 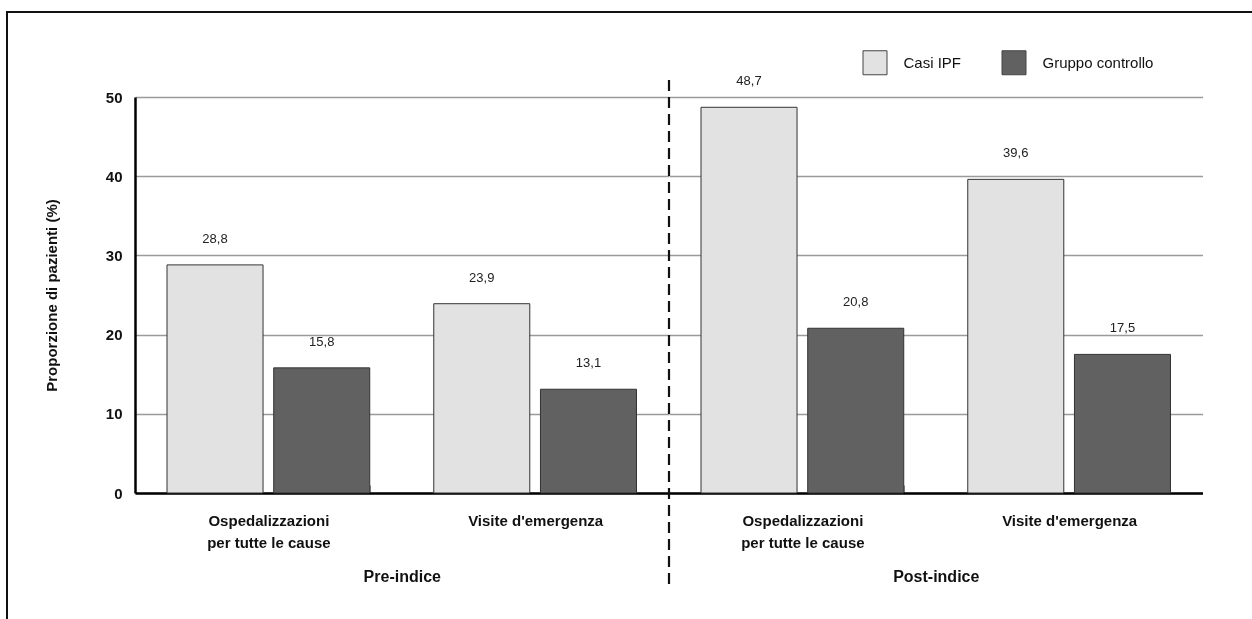 I want to click on data-label: 28,8, so click(x=215, y=238).